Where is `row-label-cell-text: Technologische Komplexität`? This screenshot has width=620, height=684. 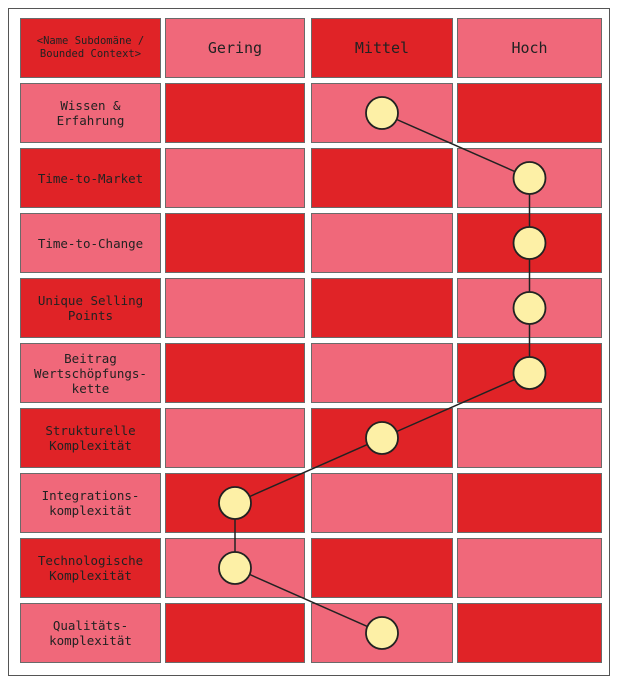
row-label-cell-text: Technologische Komplexität is located at coordinates (90, 568).